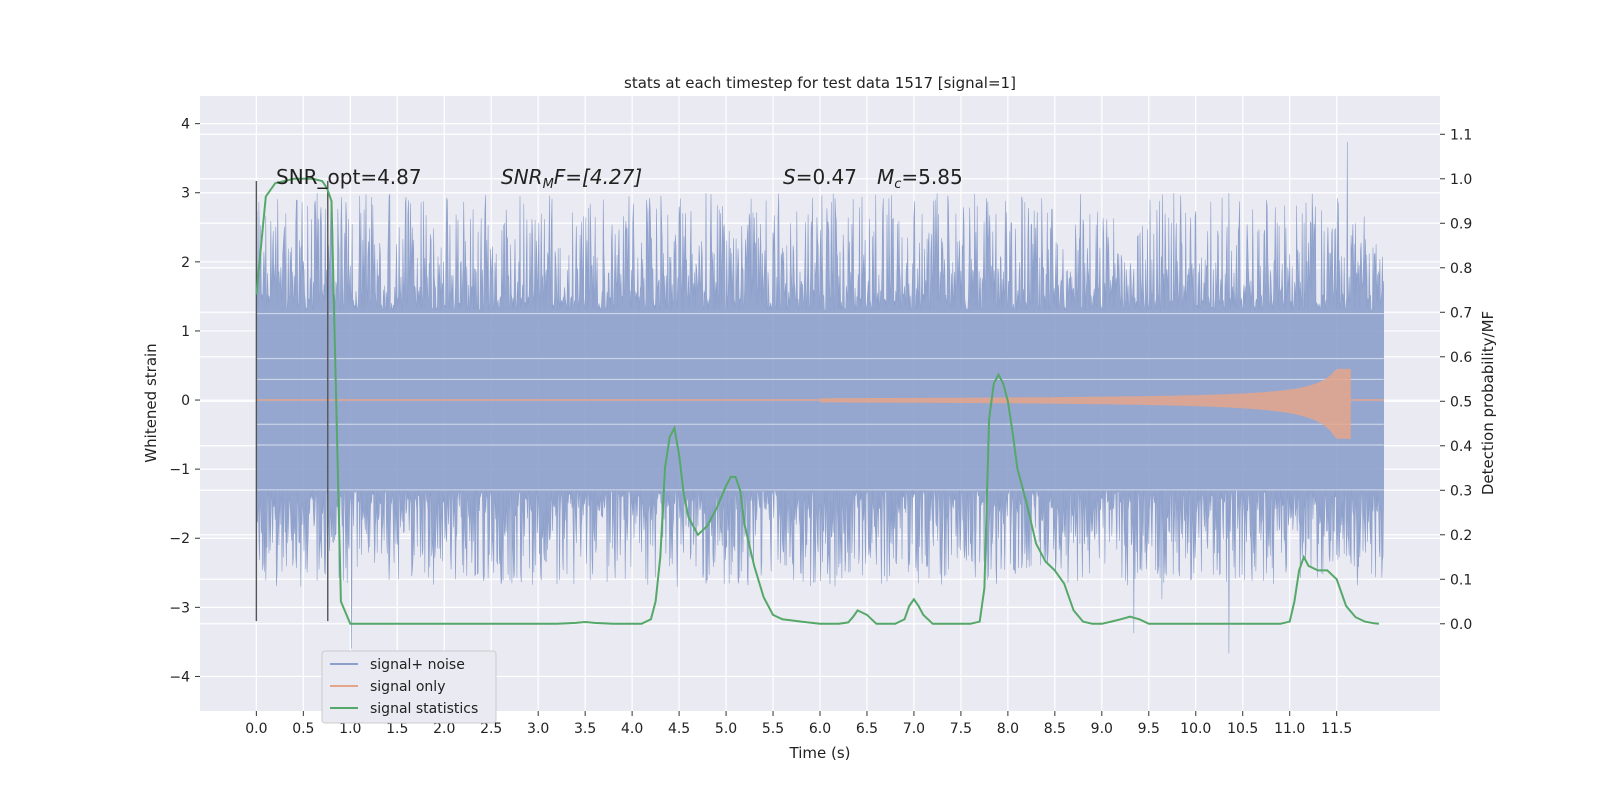 This screenshot has width=1600, height=800. I want to click on y-tick-label-right: 1.0, so click(1461, 180).